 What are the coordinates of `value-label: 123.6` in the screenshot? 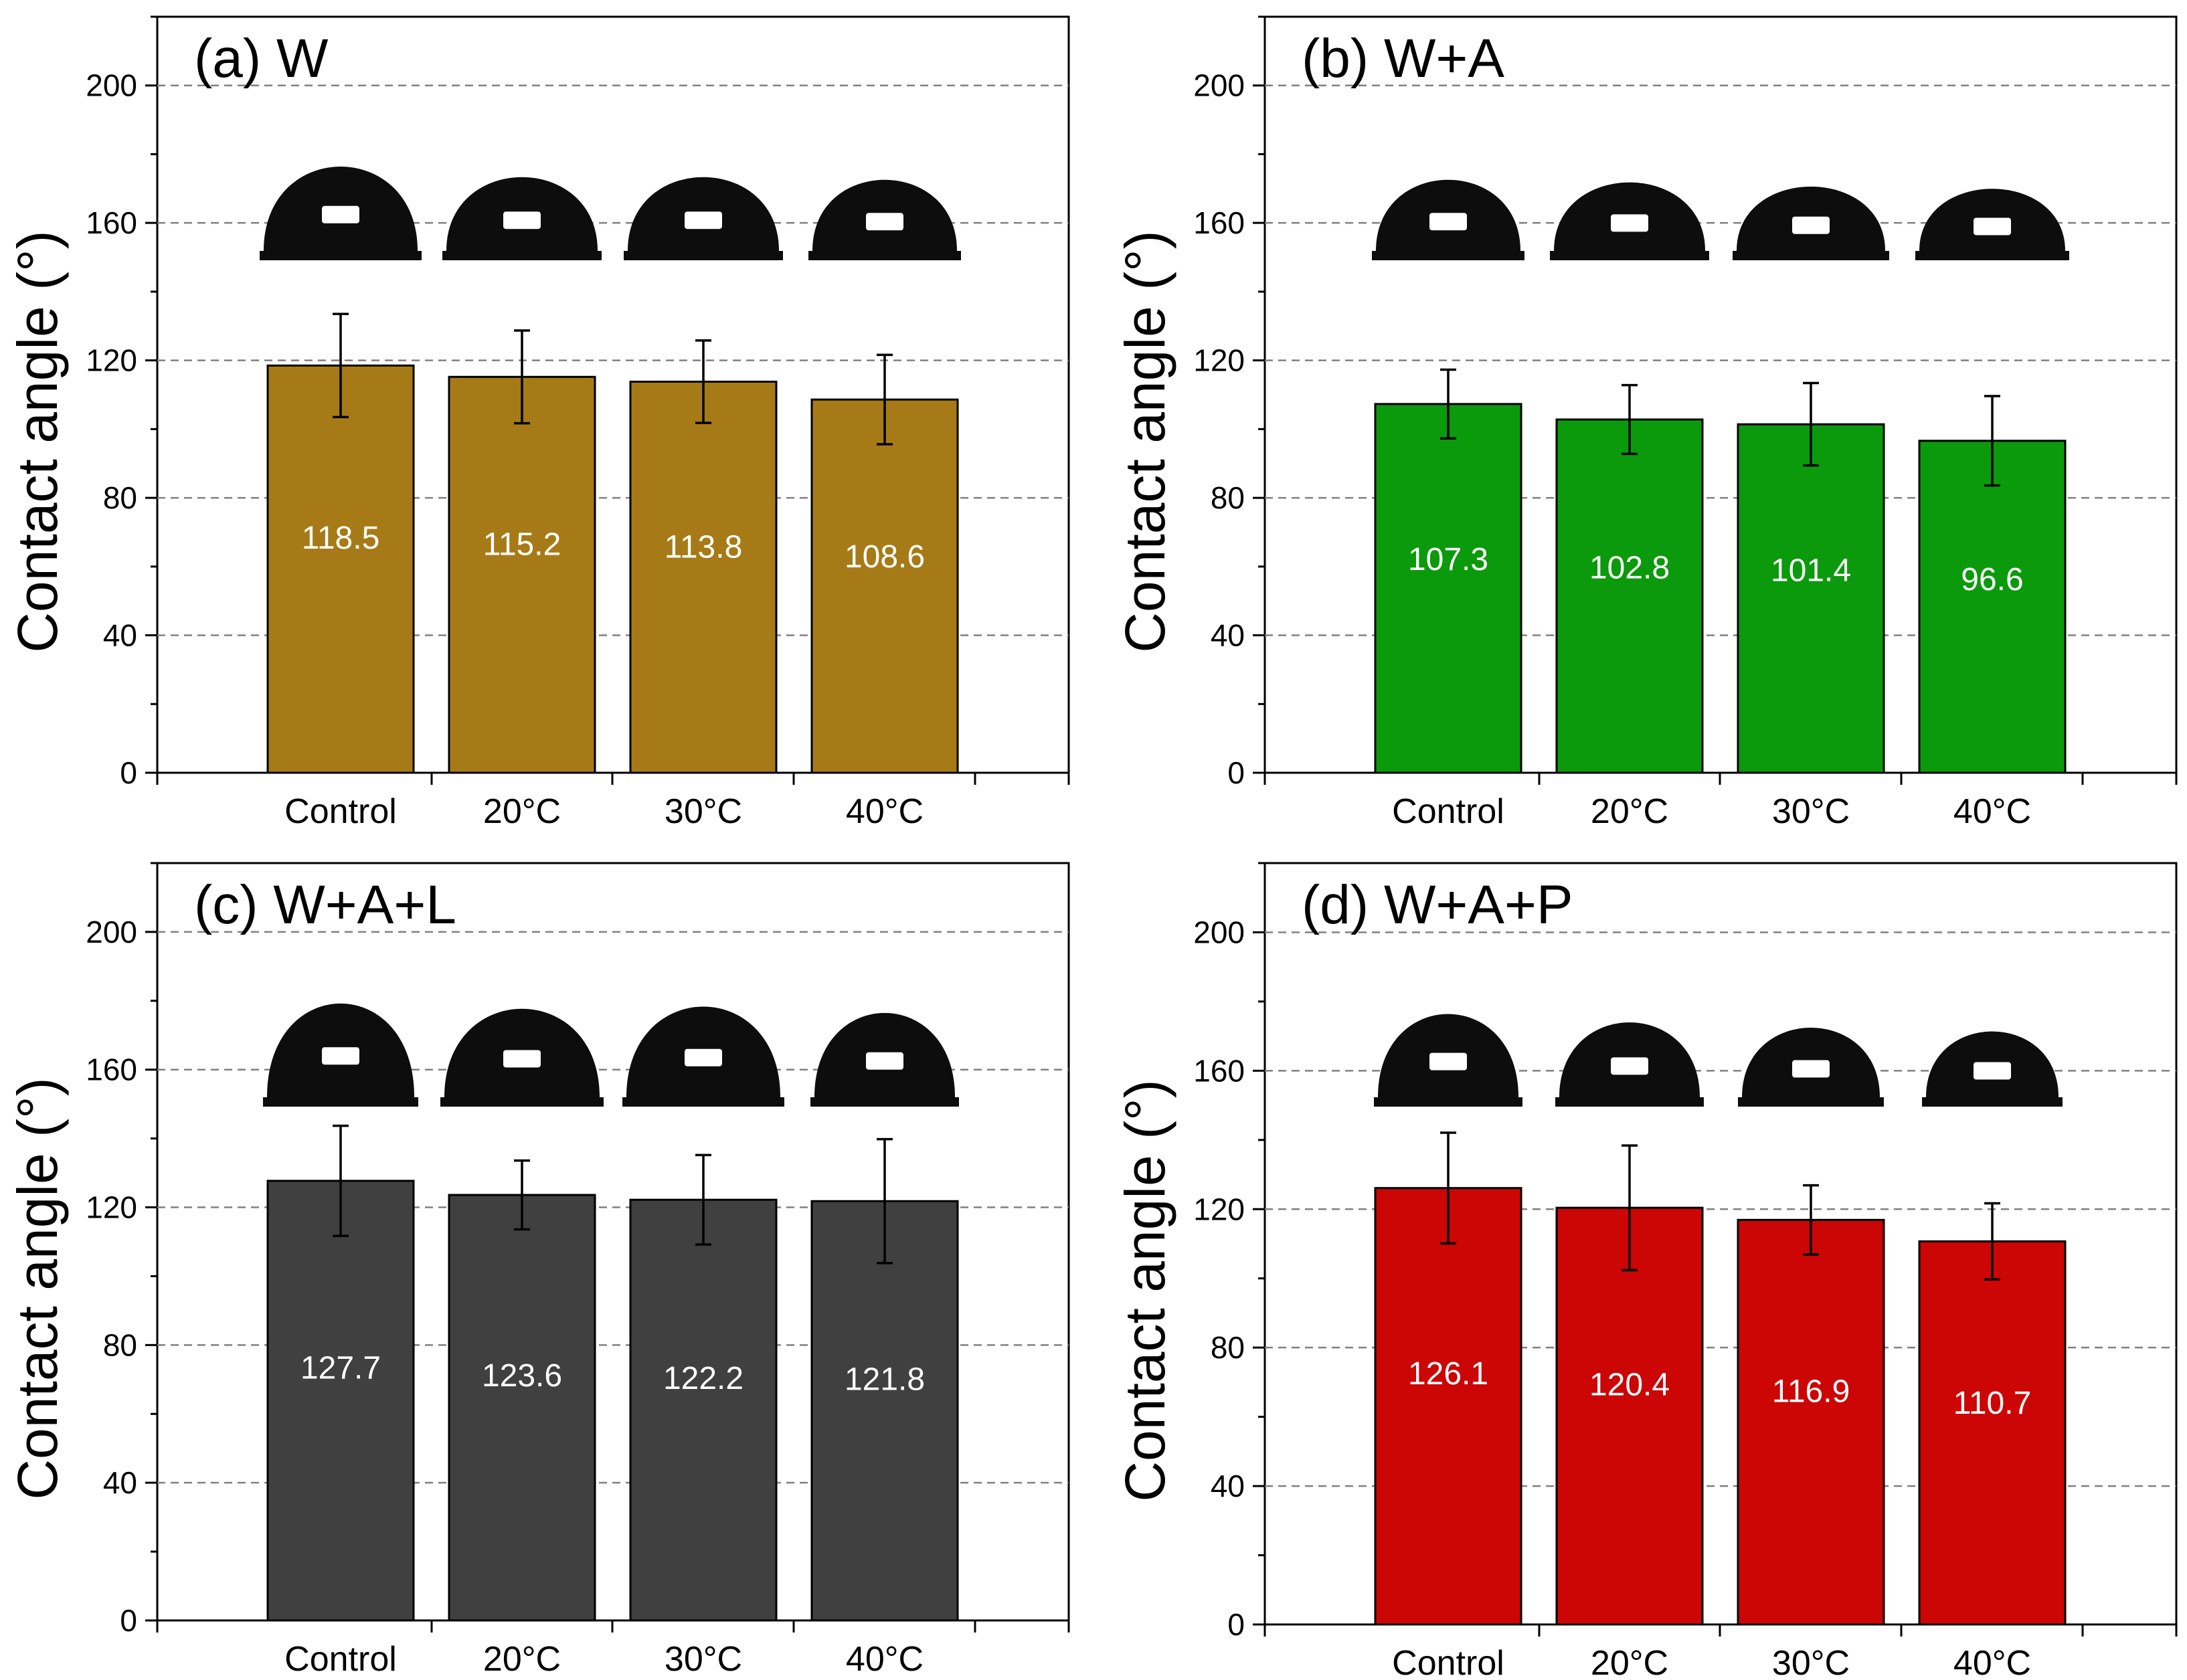 It's located at (522, 1376).